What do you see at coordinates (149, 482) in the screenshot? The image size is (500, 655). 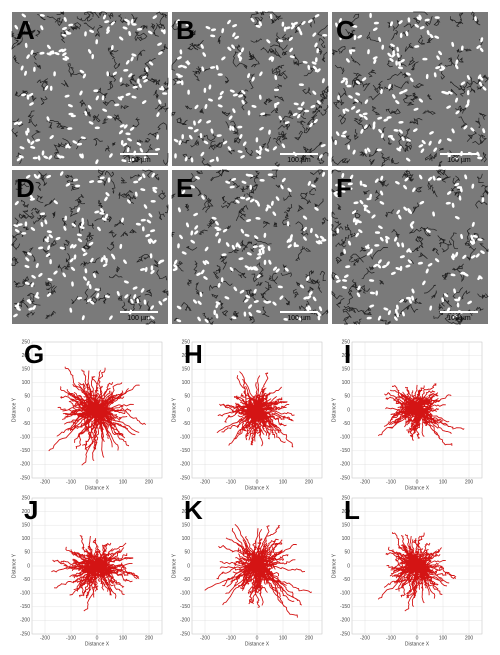 I see `x-tick-label: 200` at bounding box center [149, 482].